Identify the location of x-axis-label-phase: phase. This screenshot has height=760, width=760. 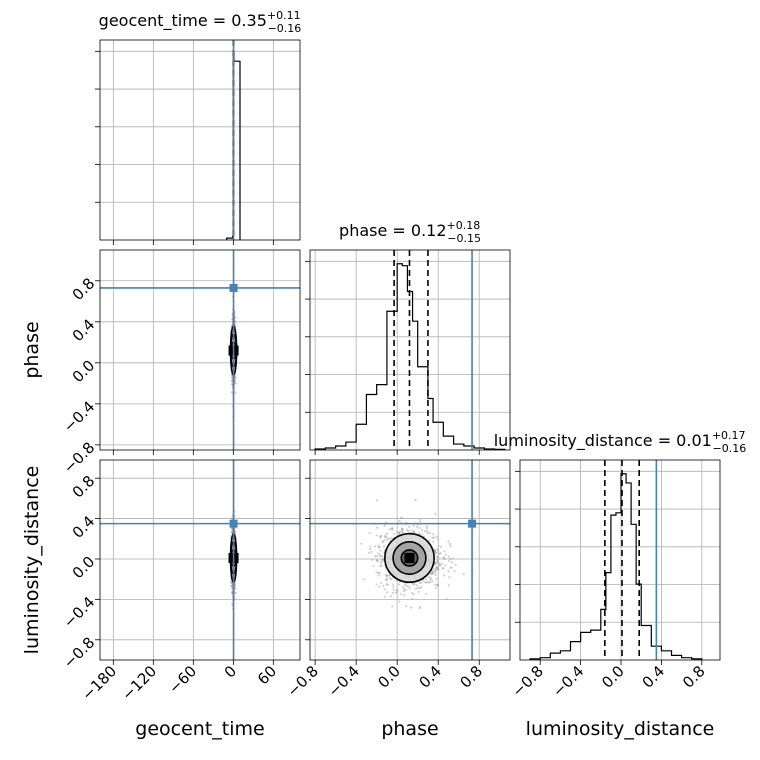
(409, 729).